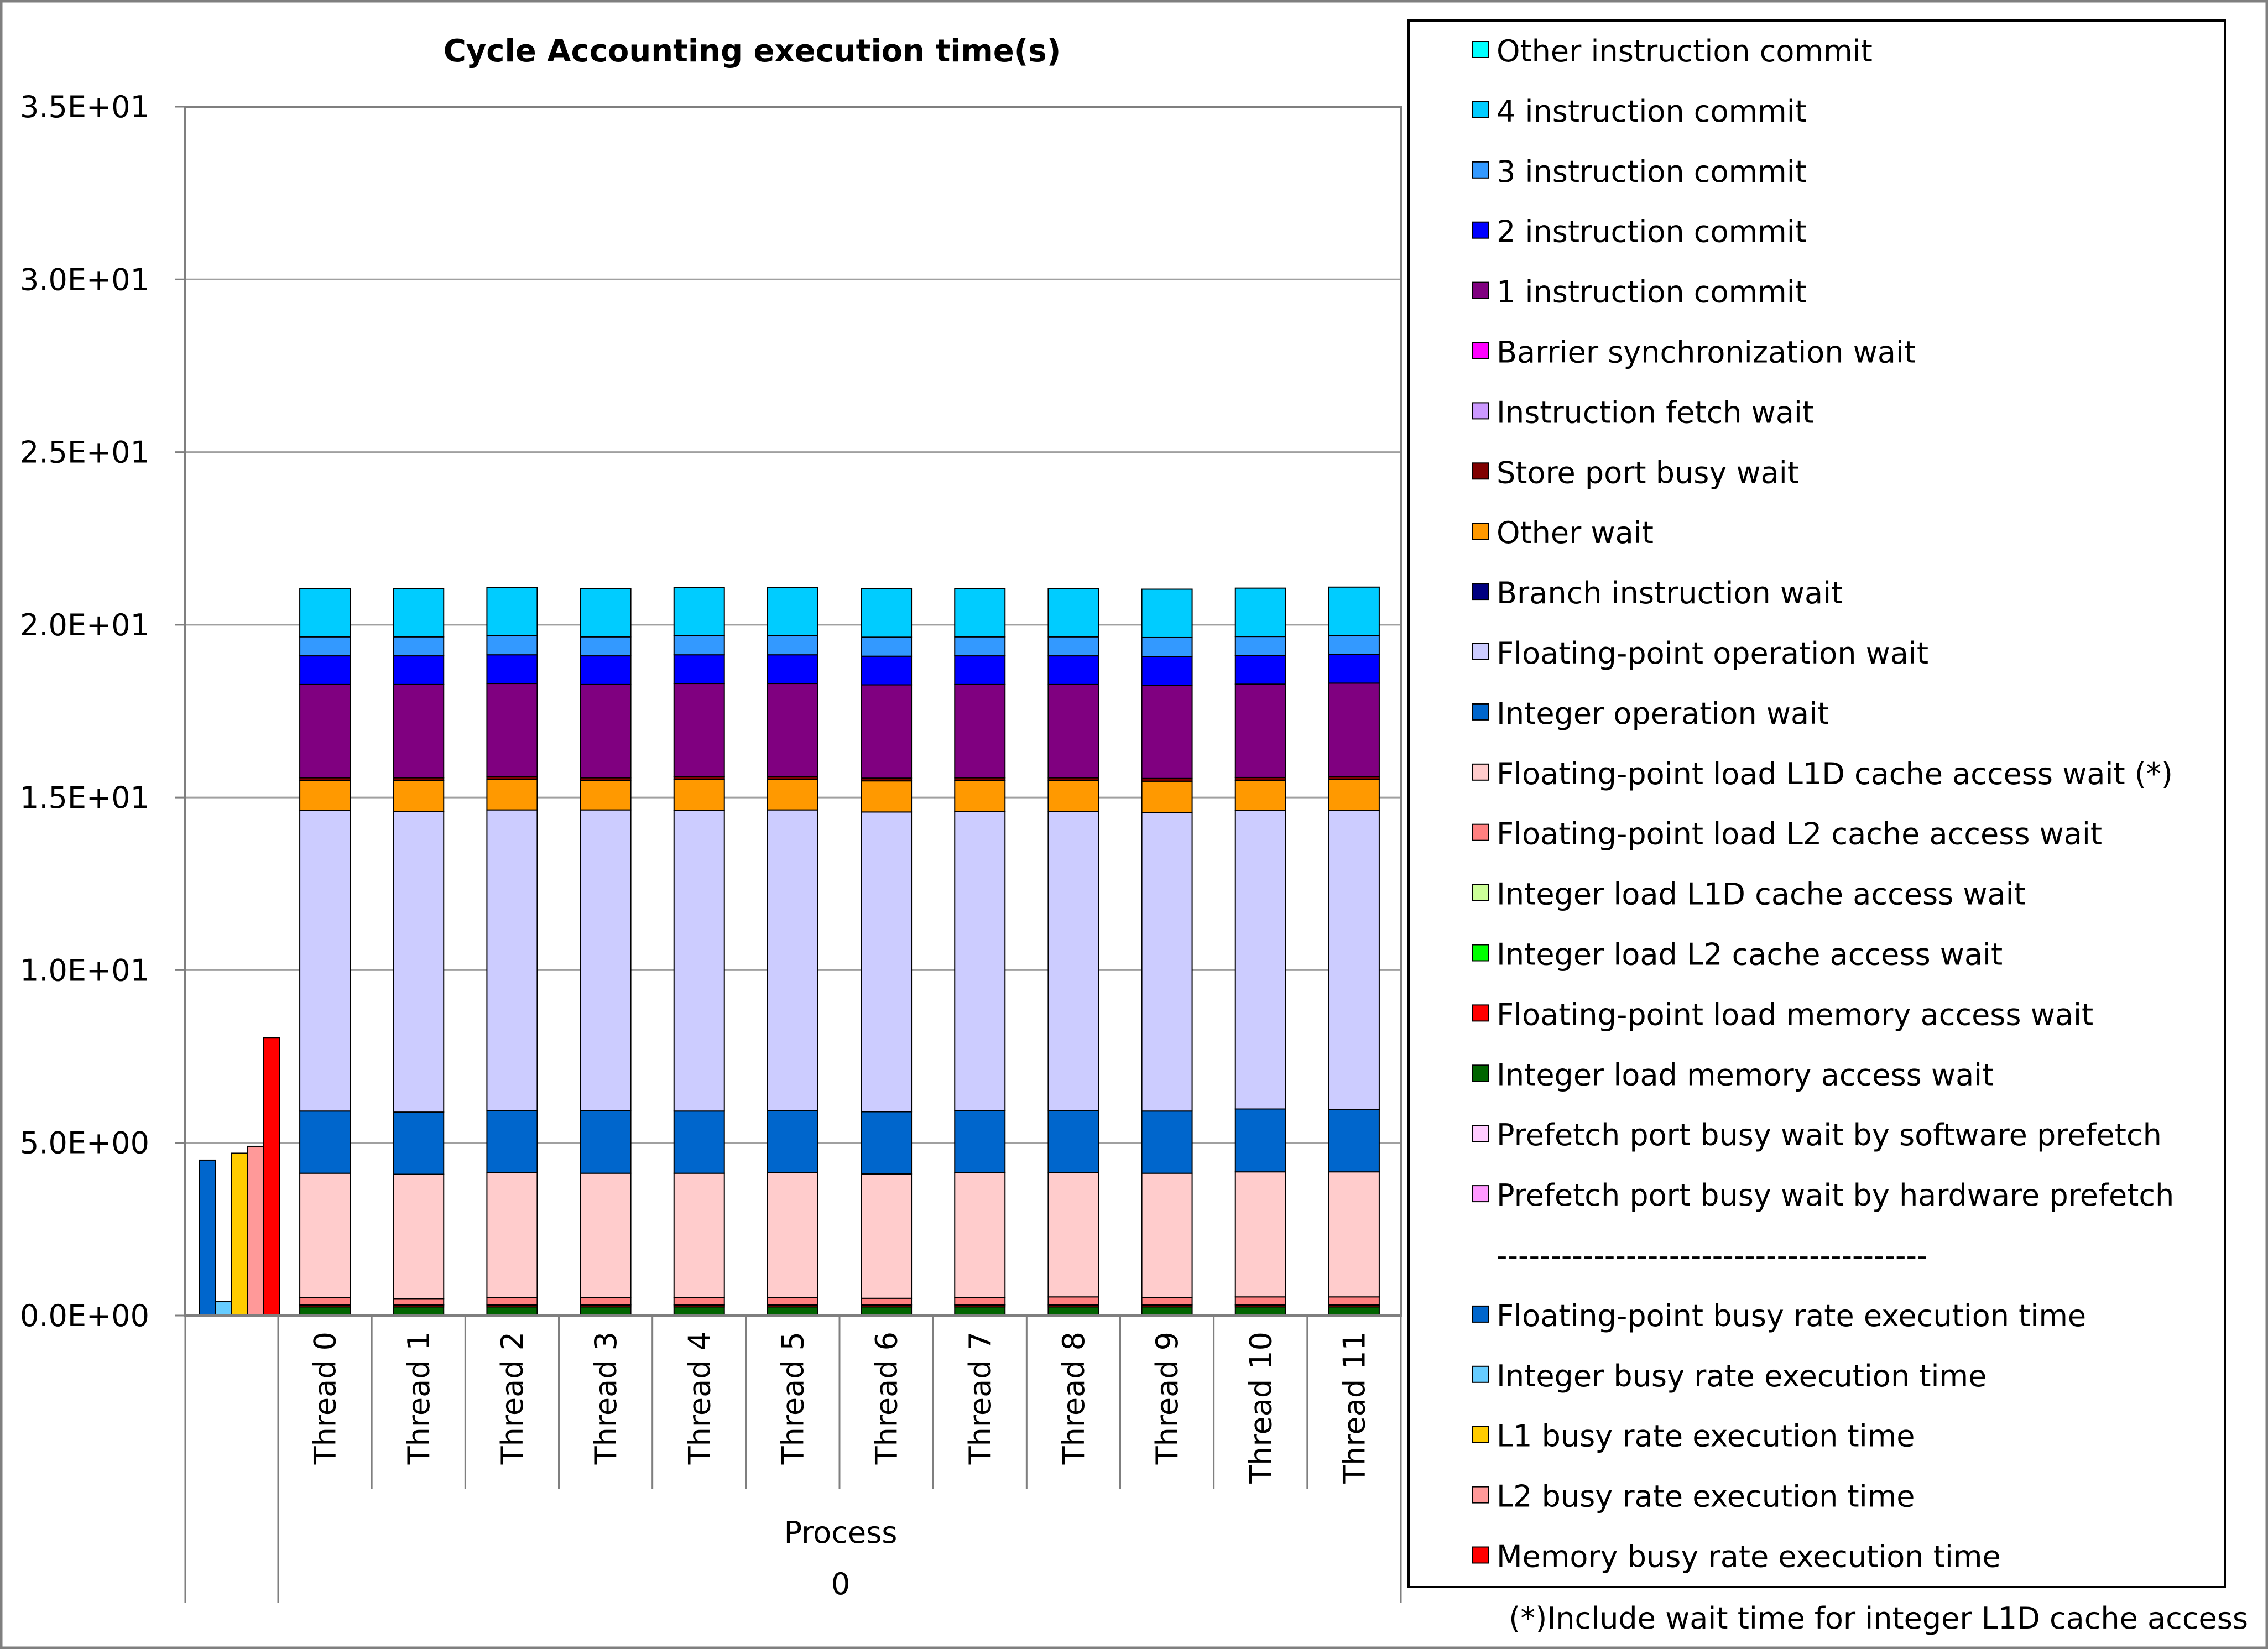  I want to click on group-value-process: 0, so click(841, 1584).